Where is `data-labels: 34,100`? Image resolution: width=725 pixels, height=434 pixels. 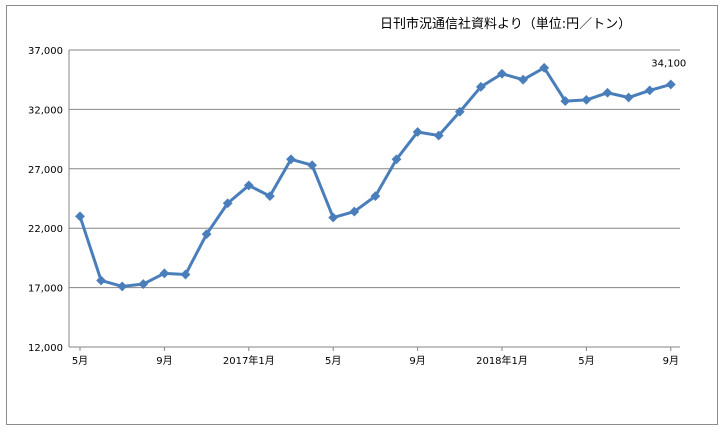
data-labels: 34,100 is located at coordinates (668, 63).